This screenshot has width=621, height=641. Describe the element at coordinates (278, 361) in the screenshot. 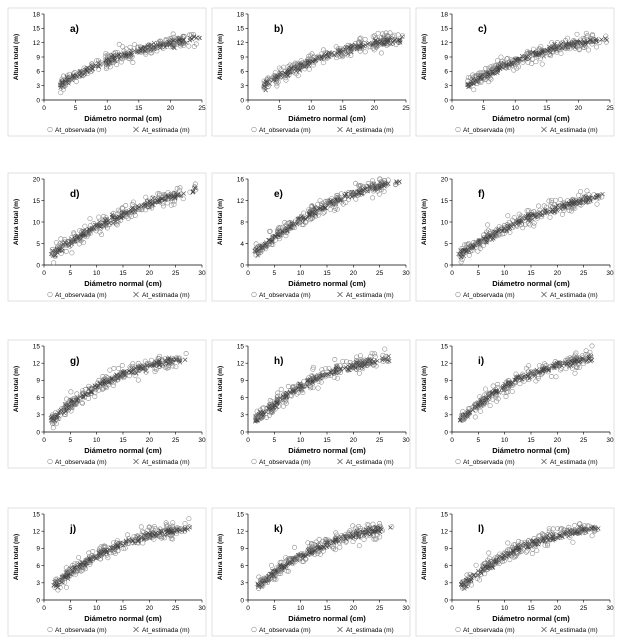

I see `panel-label: h)` at that location.